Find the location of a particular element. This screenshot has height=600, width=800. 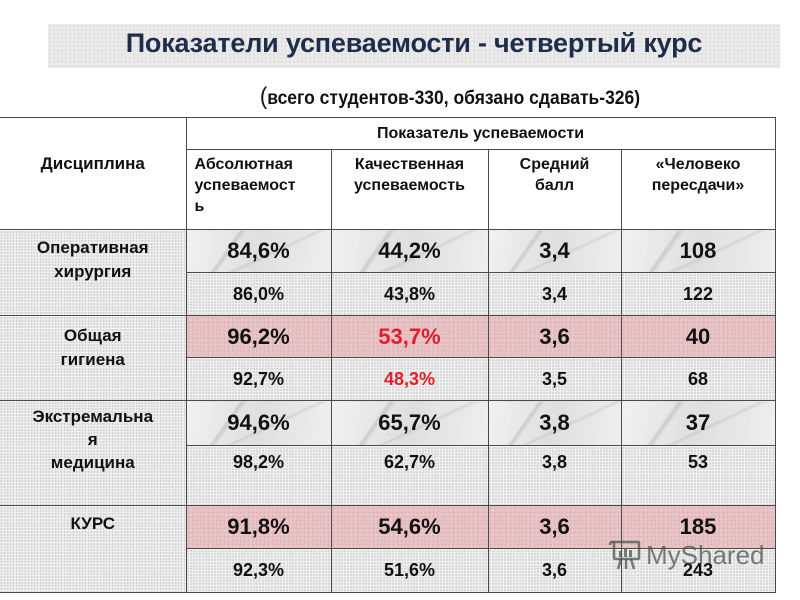

header-absolute-line3: ь is located at coordinates (199, 206).